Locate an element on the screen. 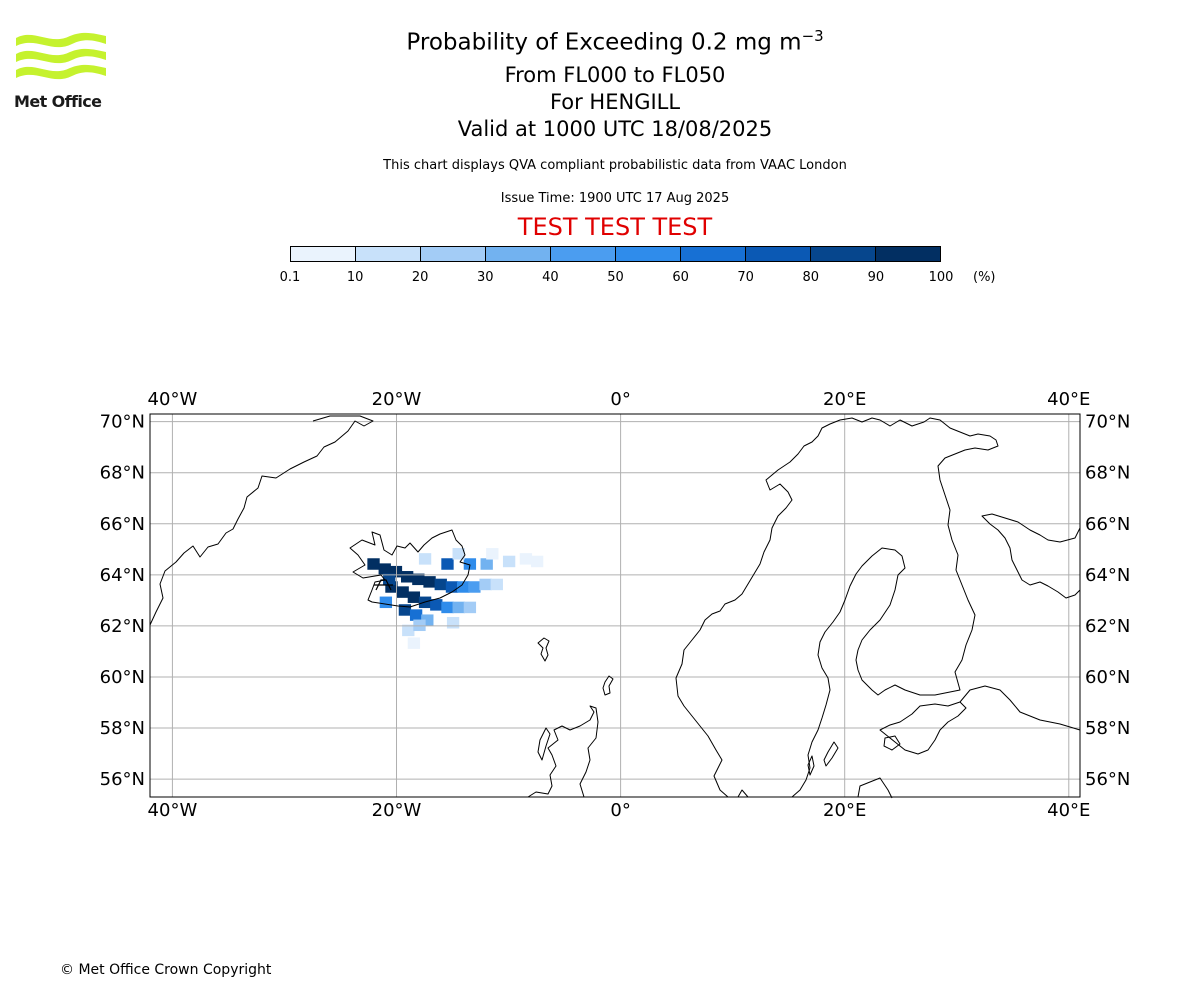 This screenshot has width=1200, height=1000. latitude-label-left: 60°N is located at coordinates (122, 677).